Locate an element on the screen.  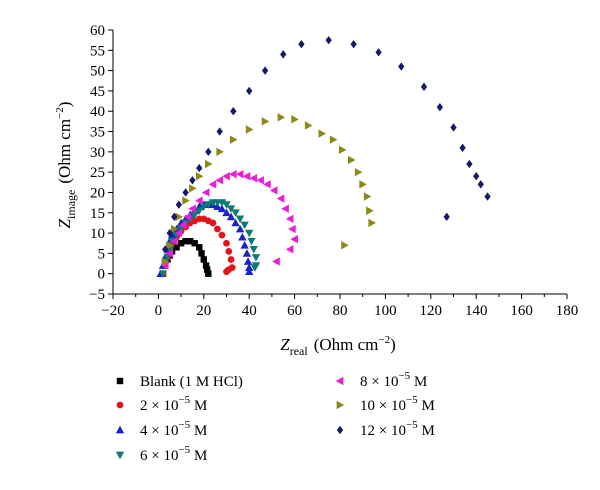
x-tick-label: 120 is located at coordinates (431, 311).